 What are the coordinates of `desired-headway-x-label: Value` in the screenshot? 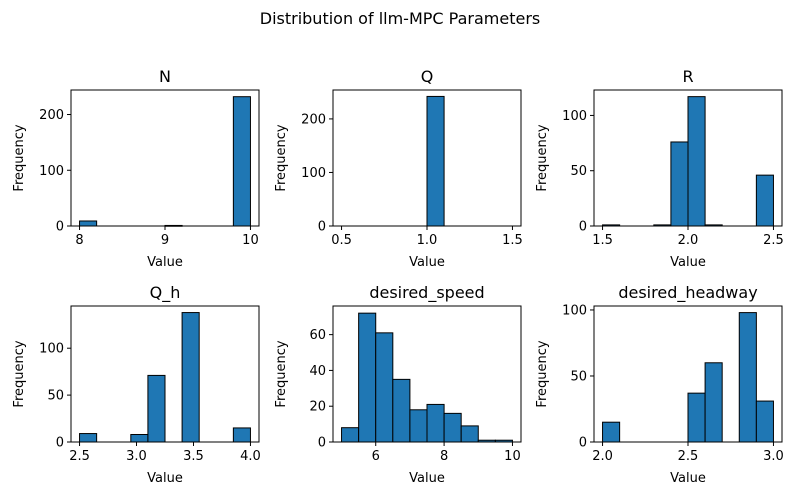 It's located at (688, 478).